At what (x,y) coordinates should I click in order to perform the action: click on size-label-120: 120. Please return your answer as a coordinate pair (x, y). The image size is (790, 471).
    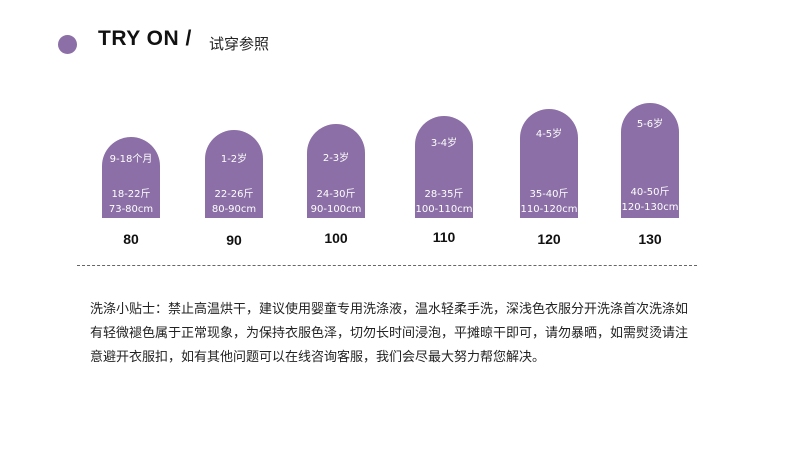
    Looking at the image, I should click on (549, 239).